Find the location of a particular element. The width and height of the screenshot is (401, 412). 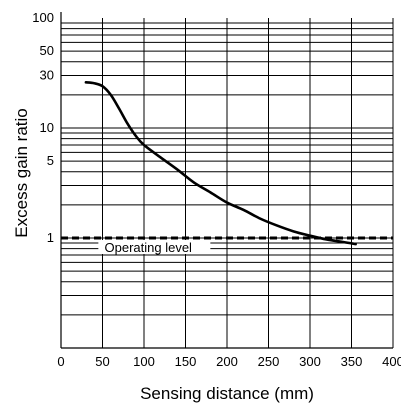

y-tick-label: 5 is located at coordinates (50, 160).